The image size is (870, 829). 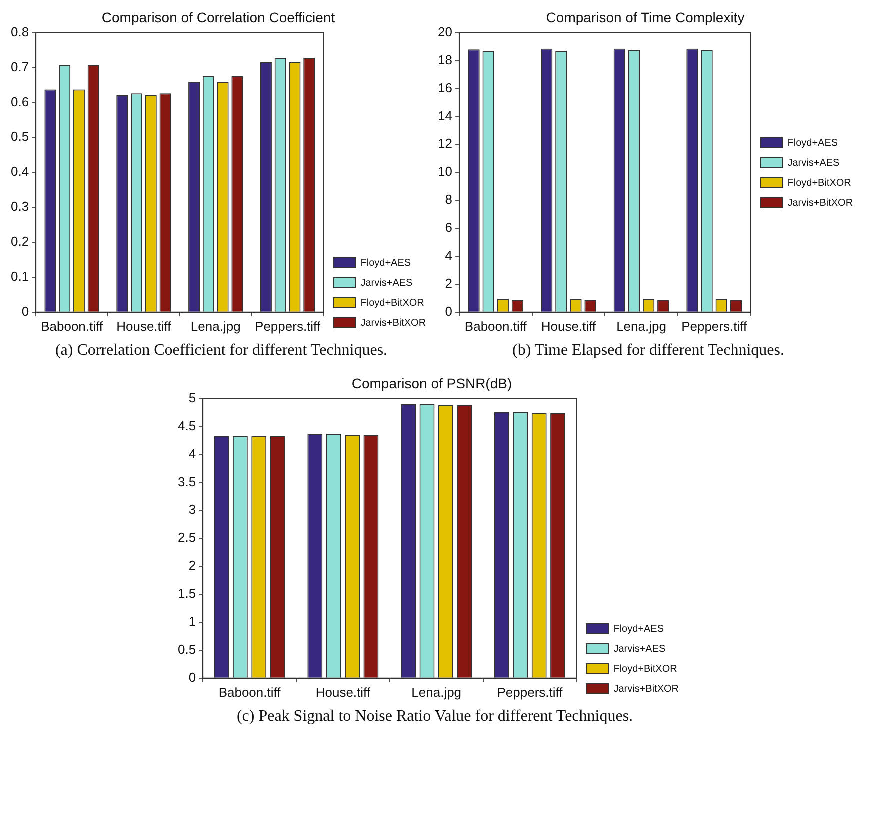 What do you see at coordinates (187, 426) in the screenshot?
I see `y-tick-label: 4.5` at bounding box center [187, 426].